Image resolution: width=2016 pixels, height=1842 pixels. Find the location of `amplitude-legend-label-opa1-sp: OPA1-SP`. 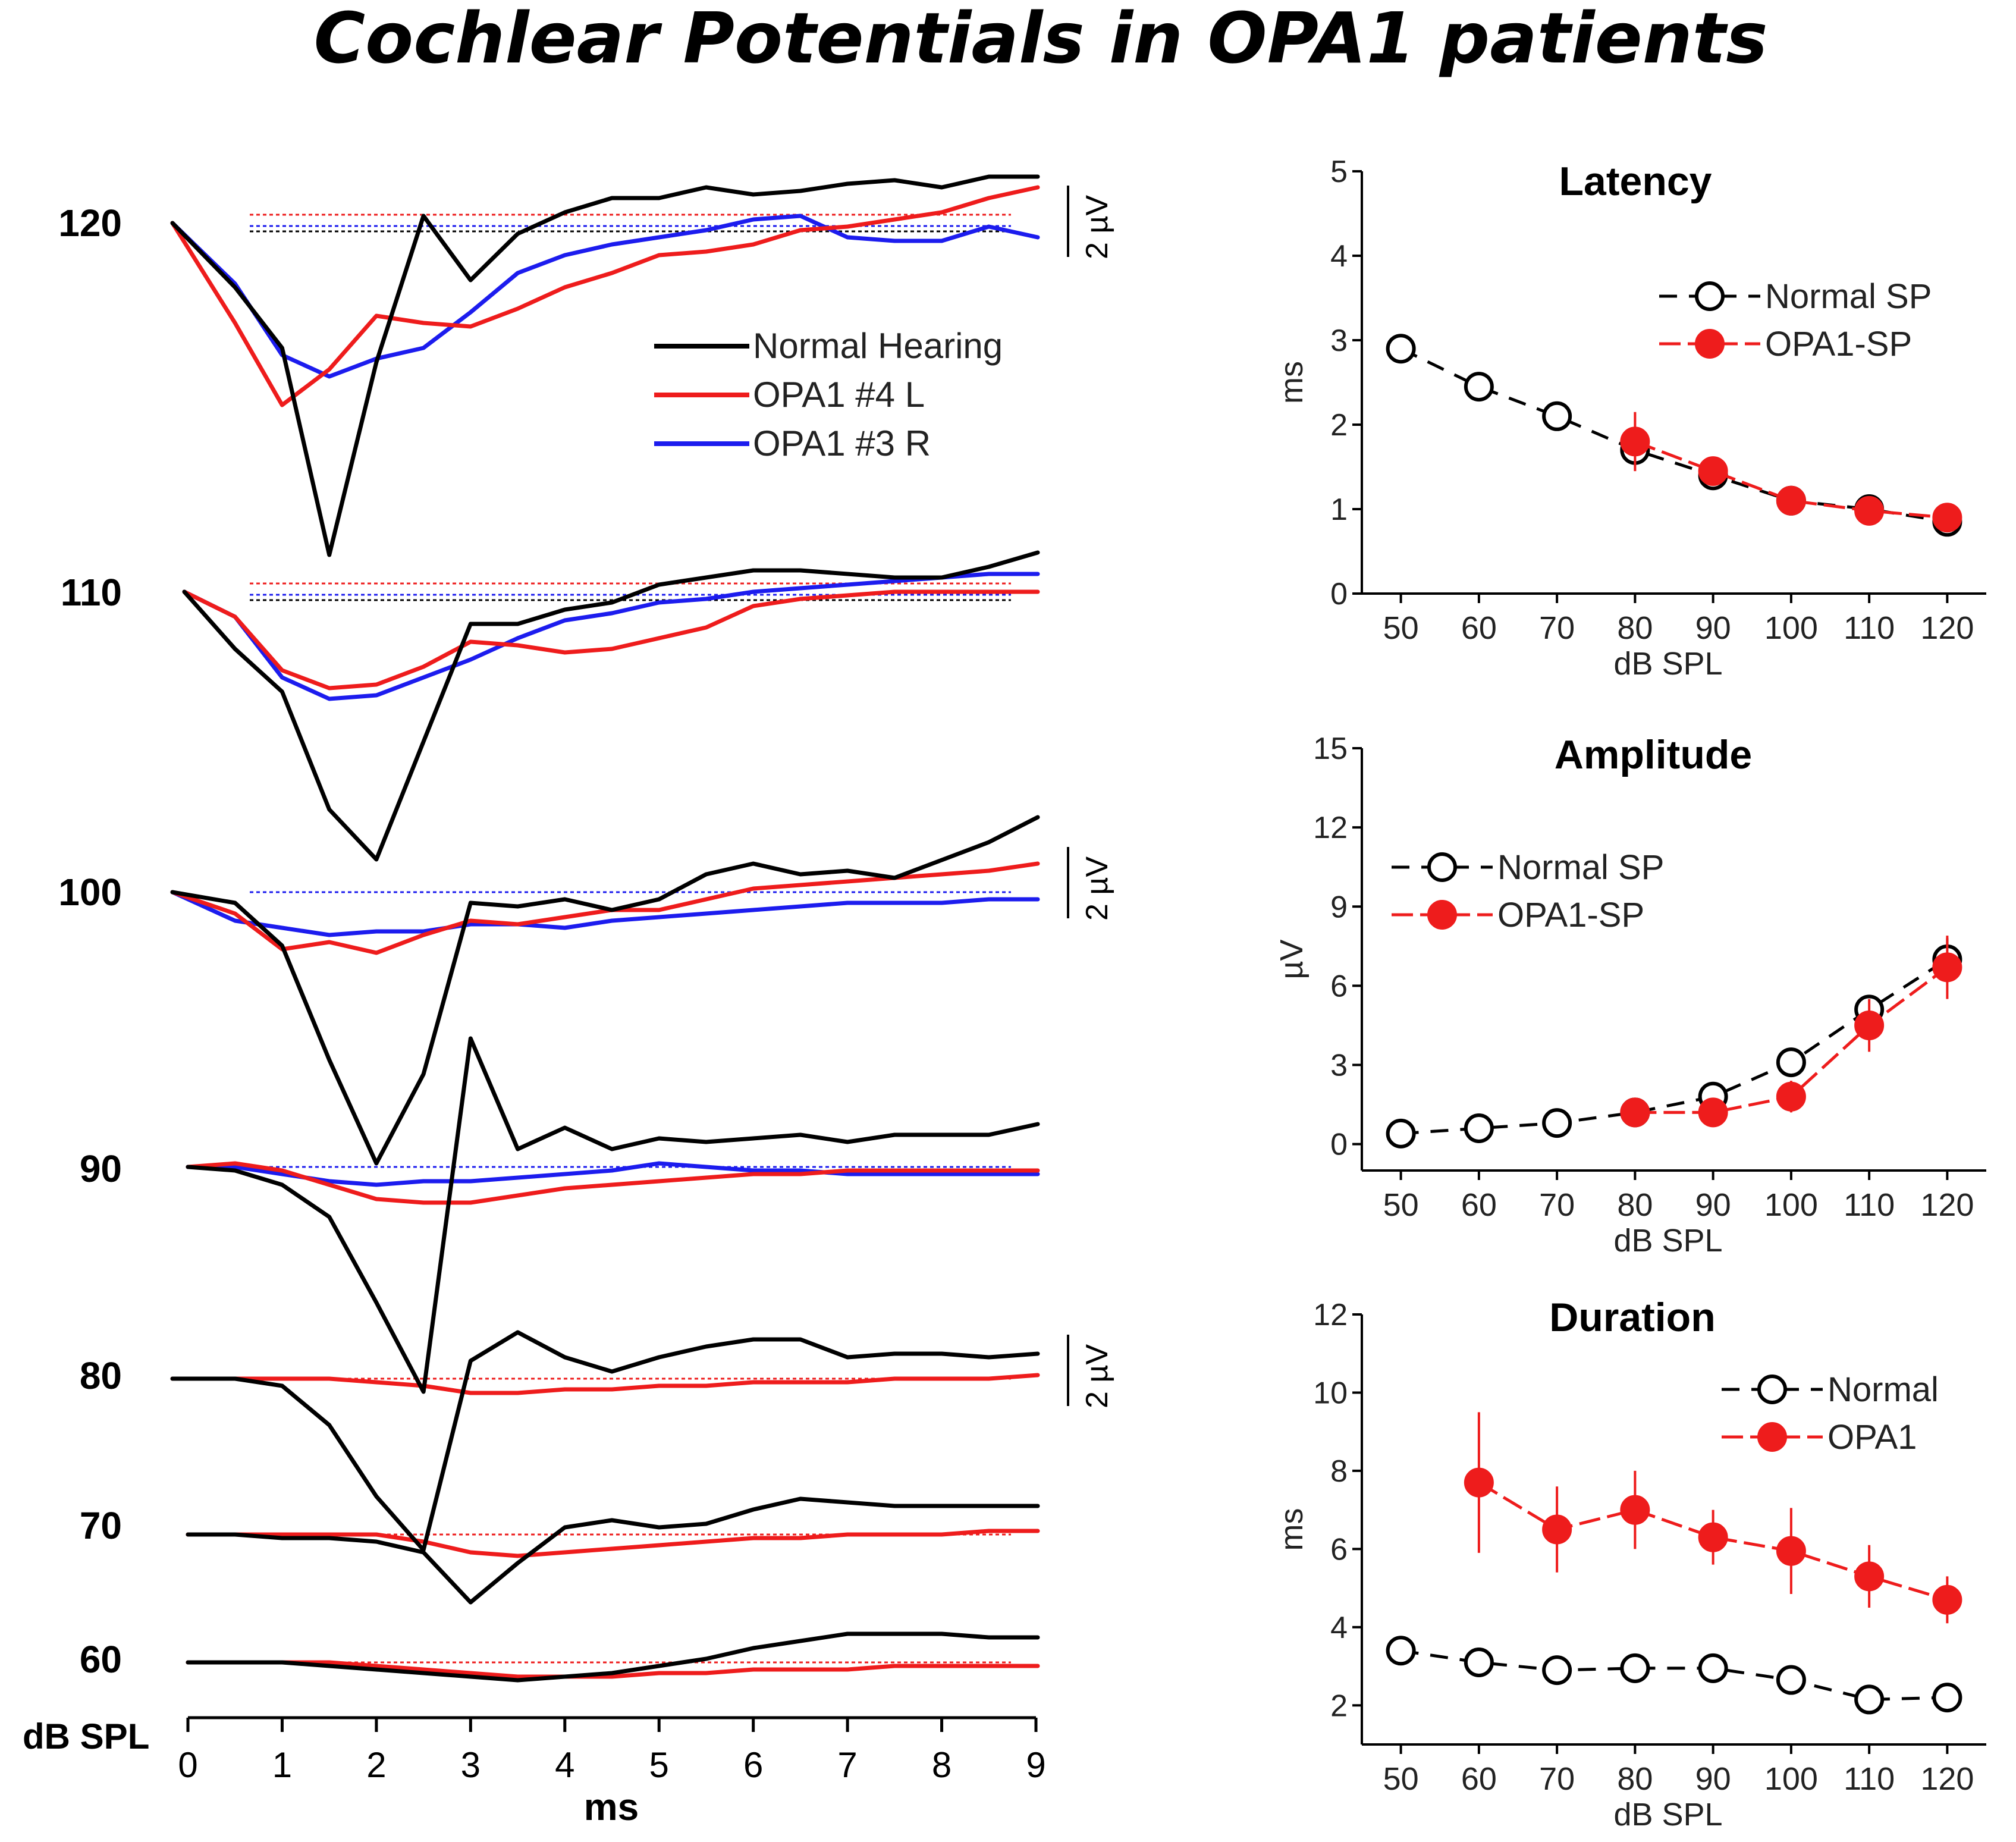

amplitude-legend-label-opa1-sp: OPA1-SP is located at coordinates (1570, 915).